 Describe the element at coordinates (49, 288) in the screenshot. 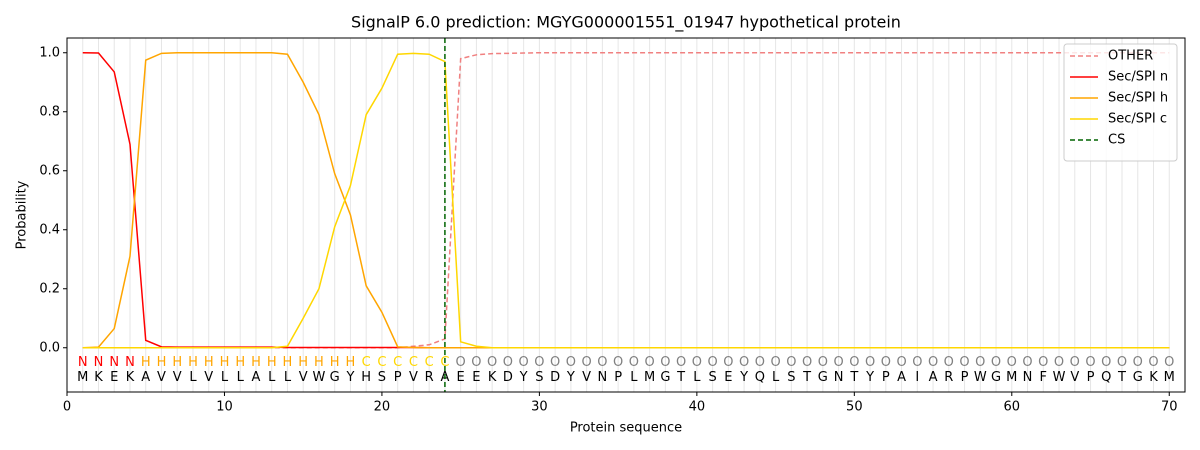

I see `y-tick-label: 0.2` at that location.